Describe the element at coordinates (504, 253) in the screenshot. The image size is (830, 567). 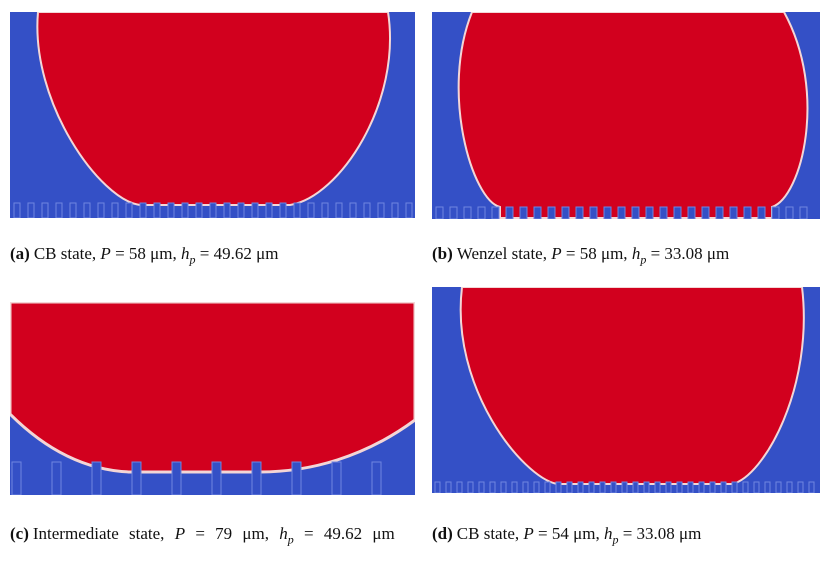
I see `caption-text: Wenzel state,` at that location.